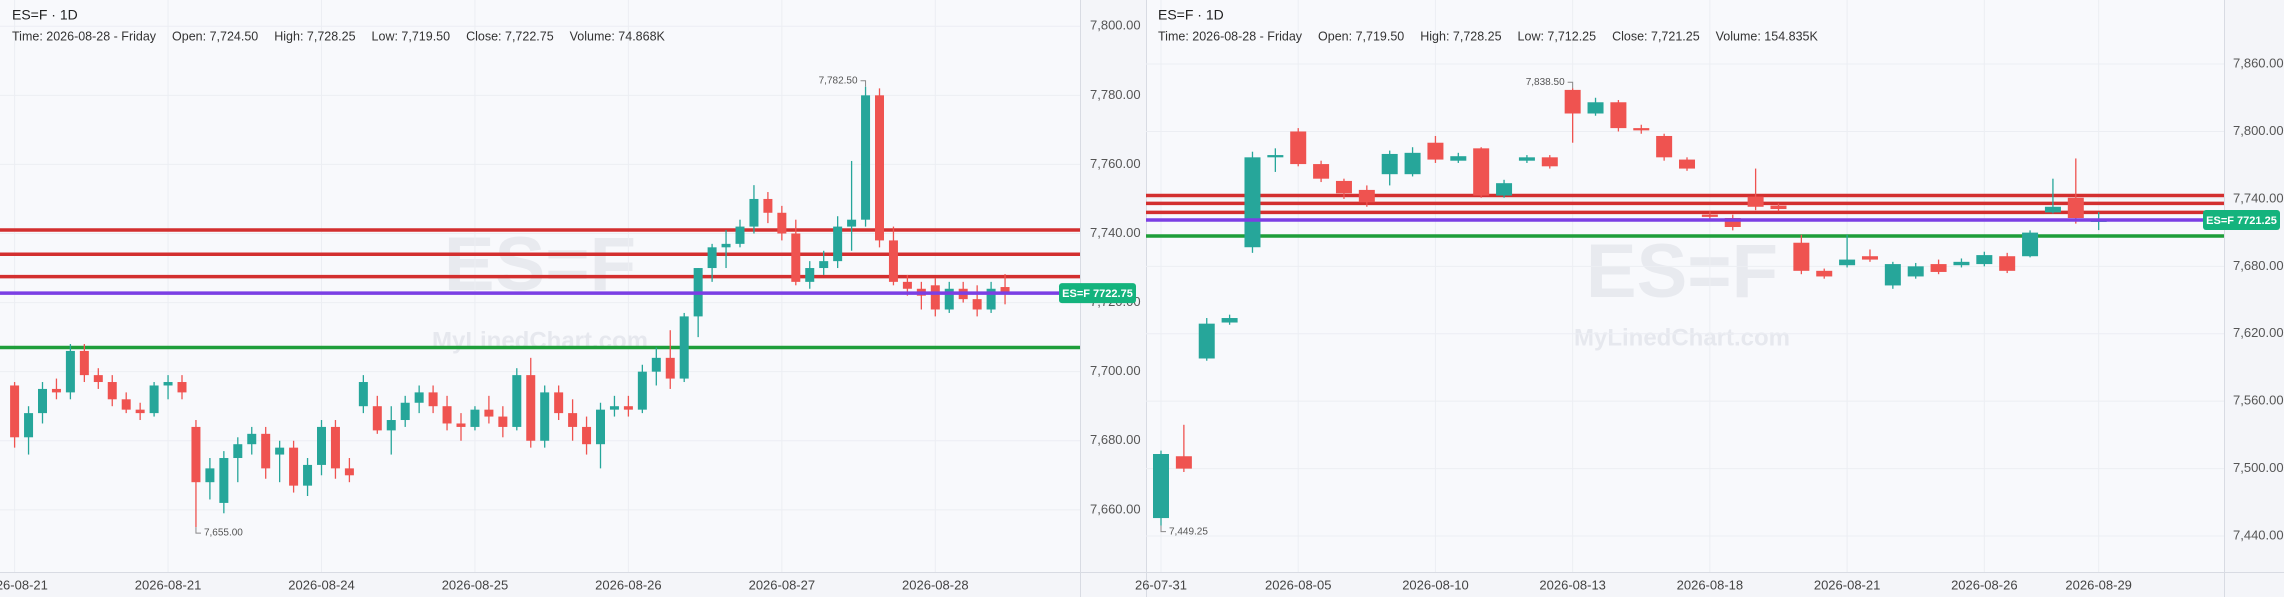 Image resolution: width=2284 pixels, height=597 pixels. Describe the element at coordinates (475, 584) in the screenshot. I see `x-tick-label: 2026-08-25` at that location.